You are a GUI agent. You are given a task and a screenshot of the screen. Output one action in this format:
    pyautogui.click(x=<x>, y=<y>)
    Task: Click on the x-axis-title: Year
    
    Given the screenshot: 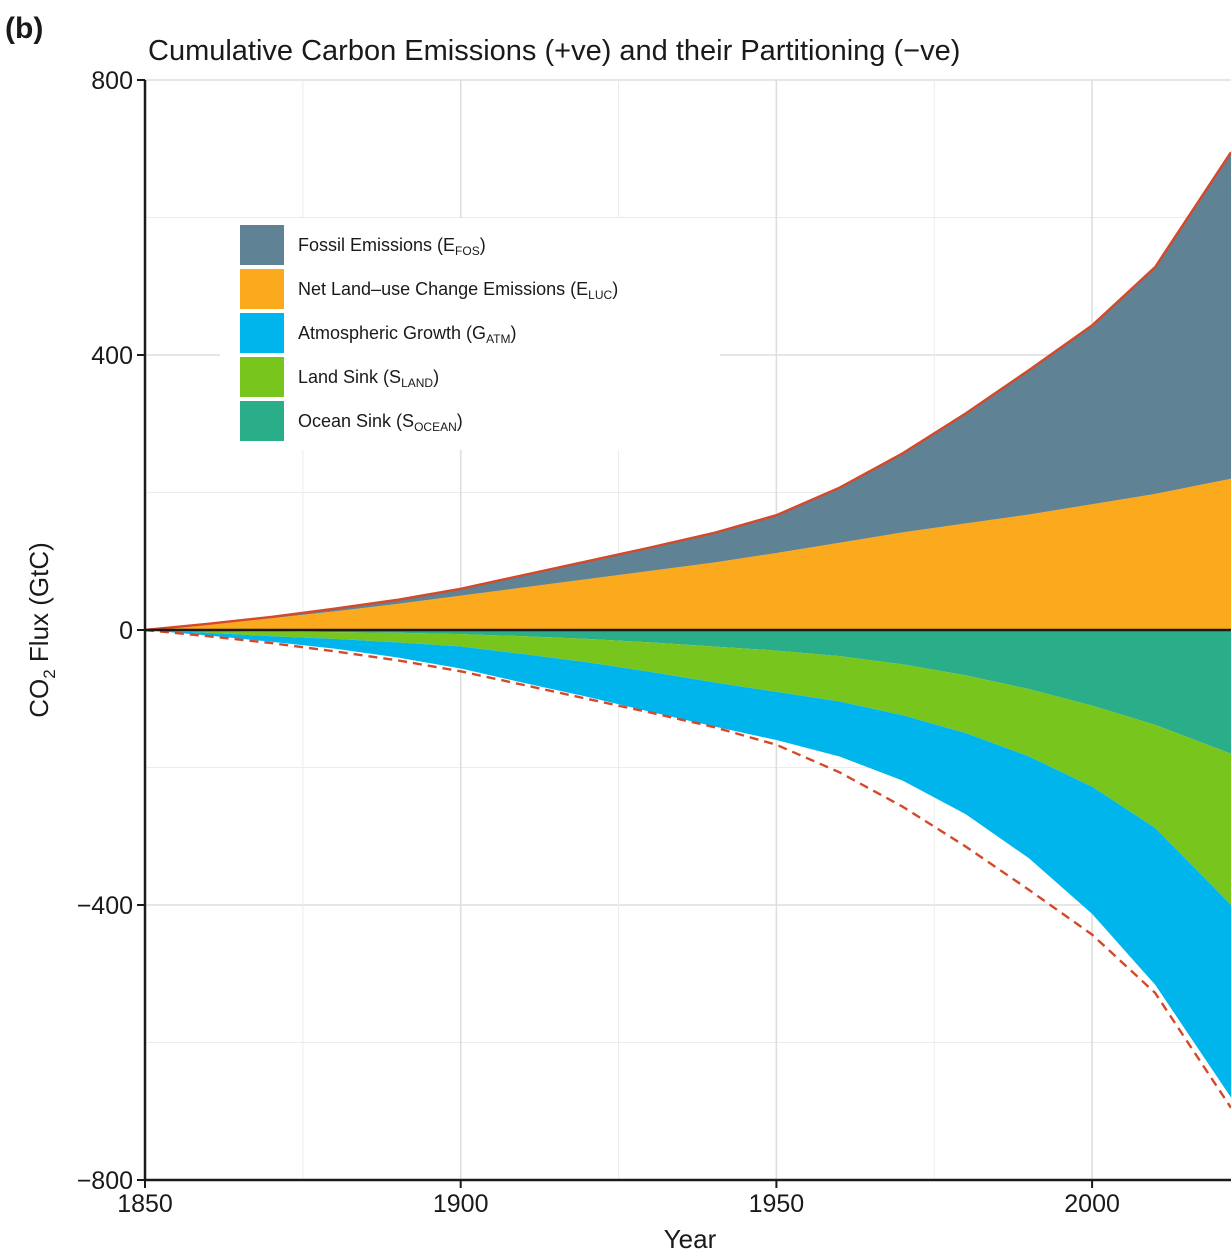 What is the action you would take?
    pyautogui.click(x=690, y=1238)
    